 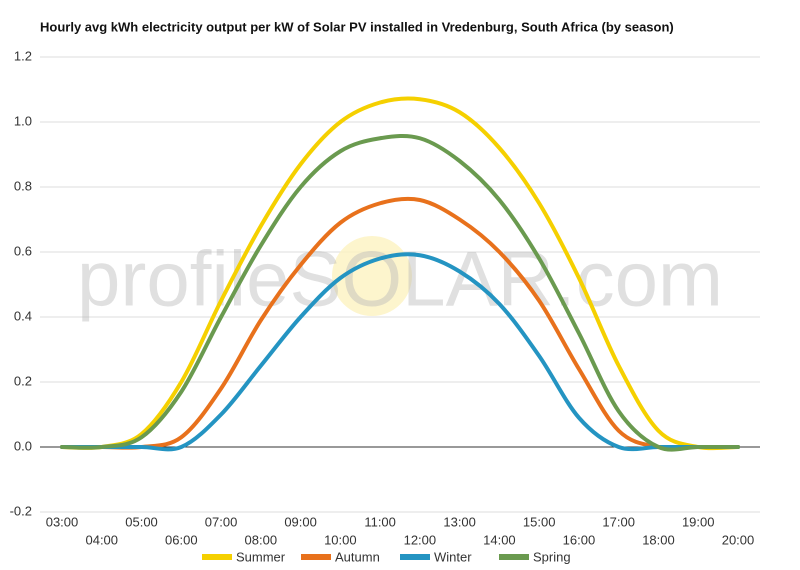 I want to click on x-tick-label: 05:00, so click(x=141, y=521).